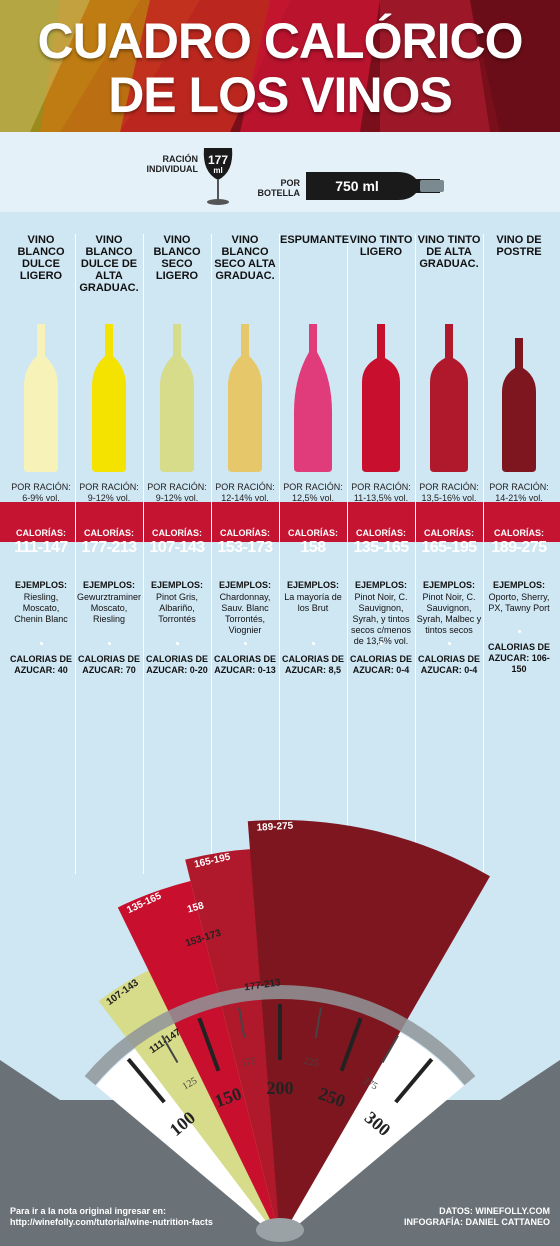  I want to click on sugar-calories: CALORIAS DE AZUCAR: 8,5, so click(312, 664).